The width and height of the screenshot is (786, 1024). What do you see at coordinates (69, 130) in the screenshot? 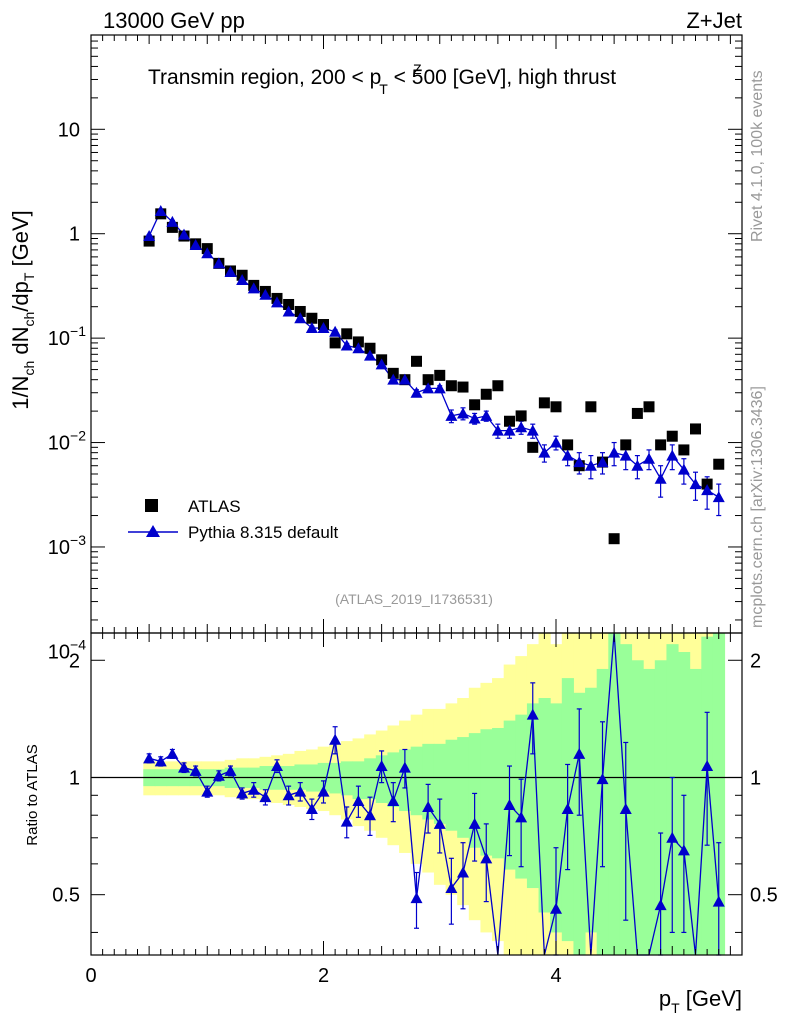
I see `main-y-tick-label: 10` at bounding box center [69, 130].